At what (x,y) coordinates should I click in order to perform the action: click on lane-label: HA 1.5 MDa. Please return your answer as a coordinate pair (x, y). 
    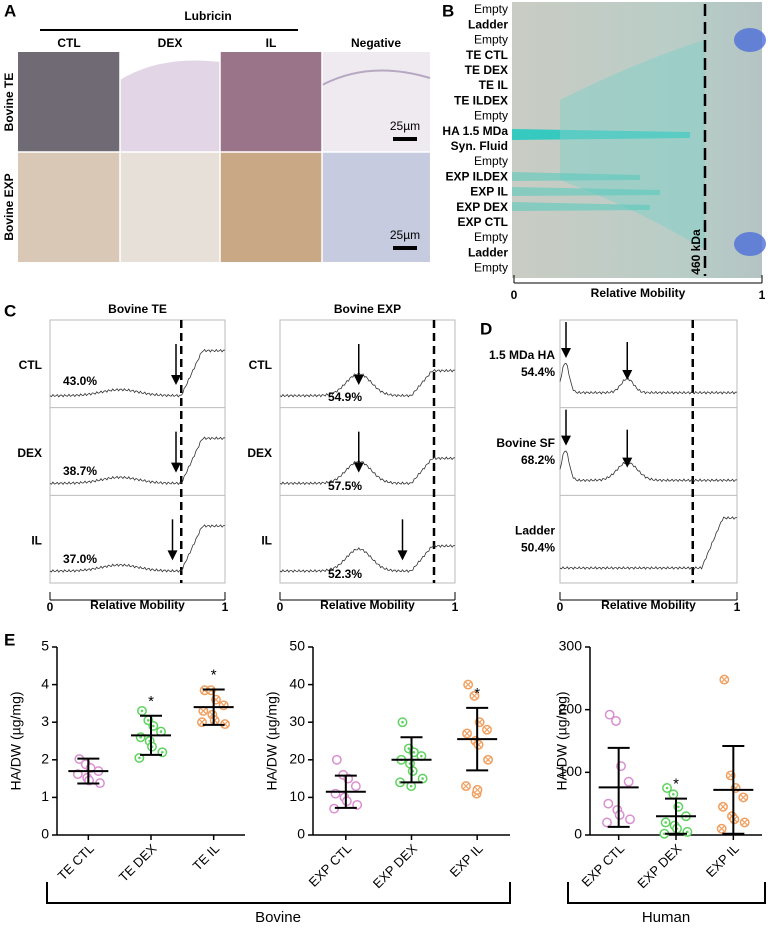
    Looking at the image, I should click on (475, 131).